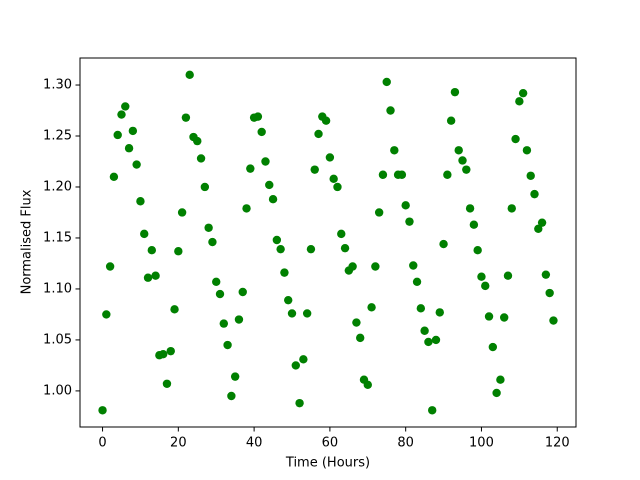  What do you see at coordinates (102, 443) in the screenshot?
I see `x-tick-label: 0` at bounding box center [102, 443].